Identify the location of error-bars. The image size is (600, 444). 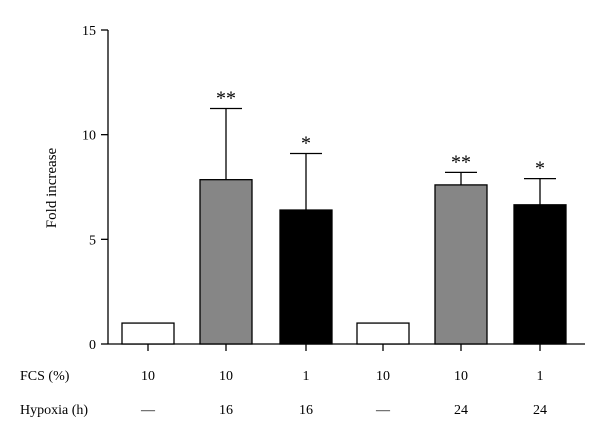
(383, 159).